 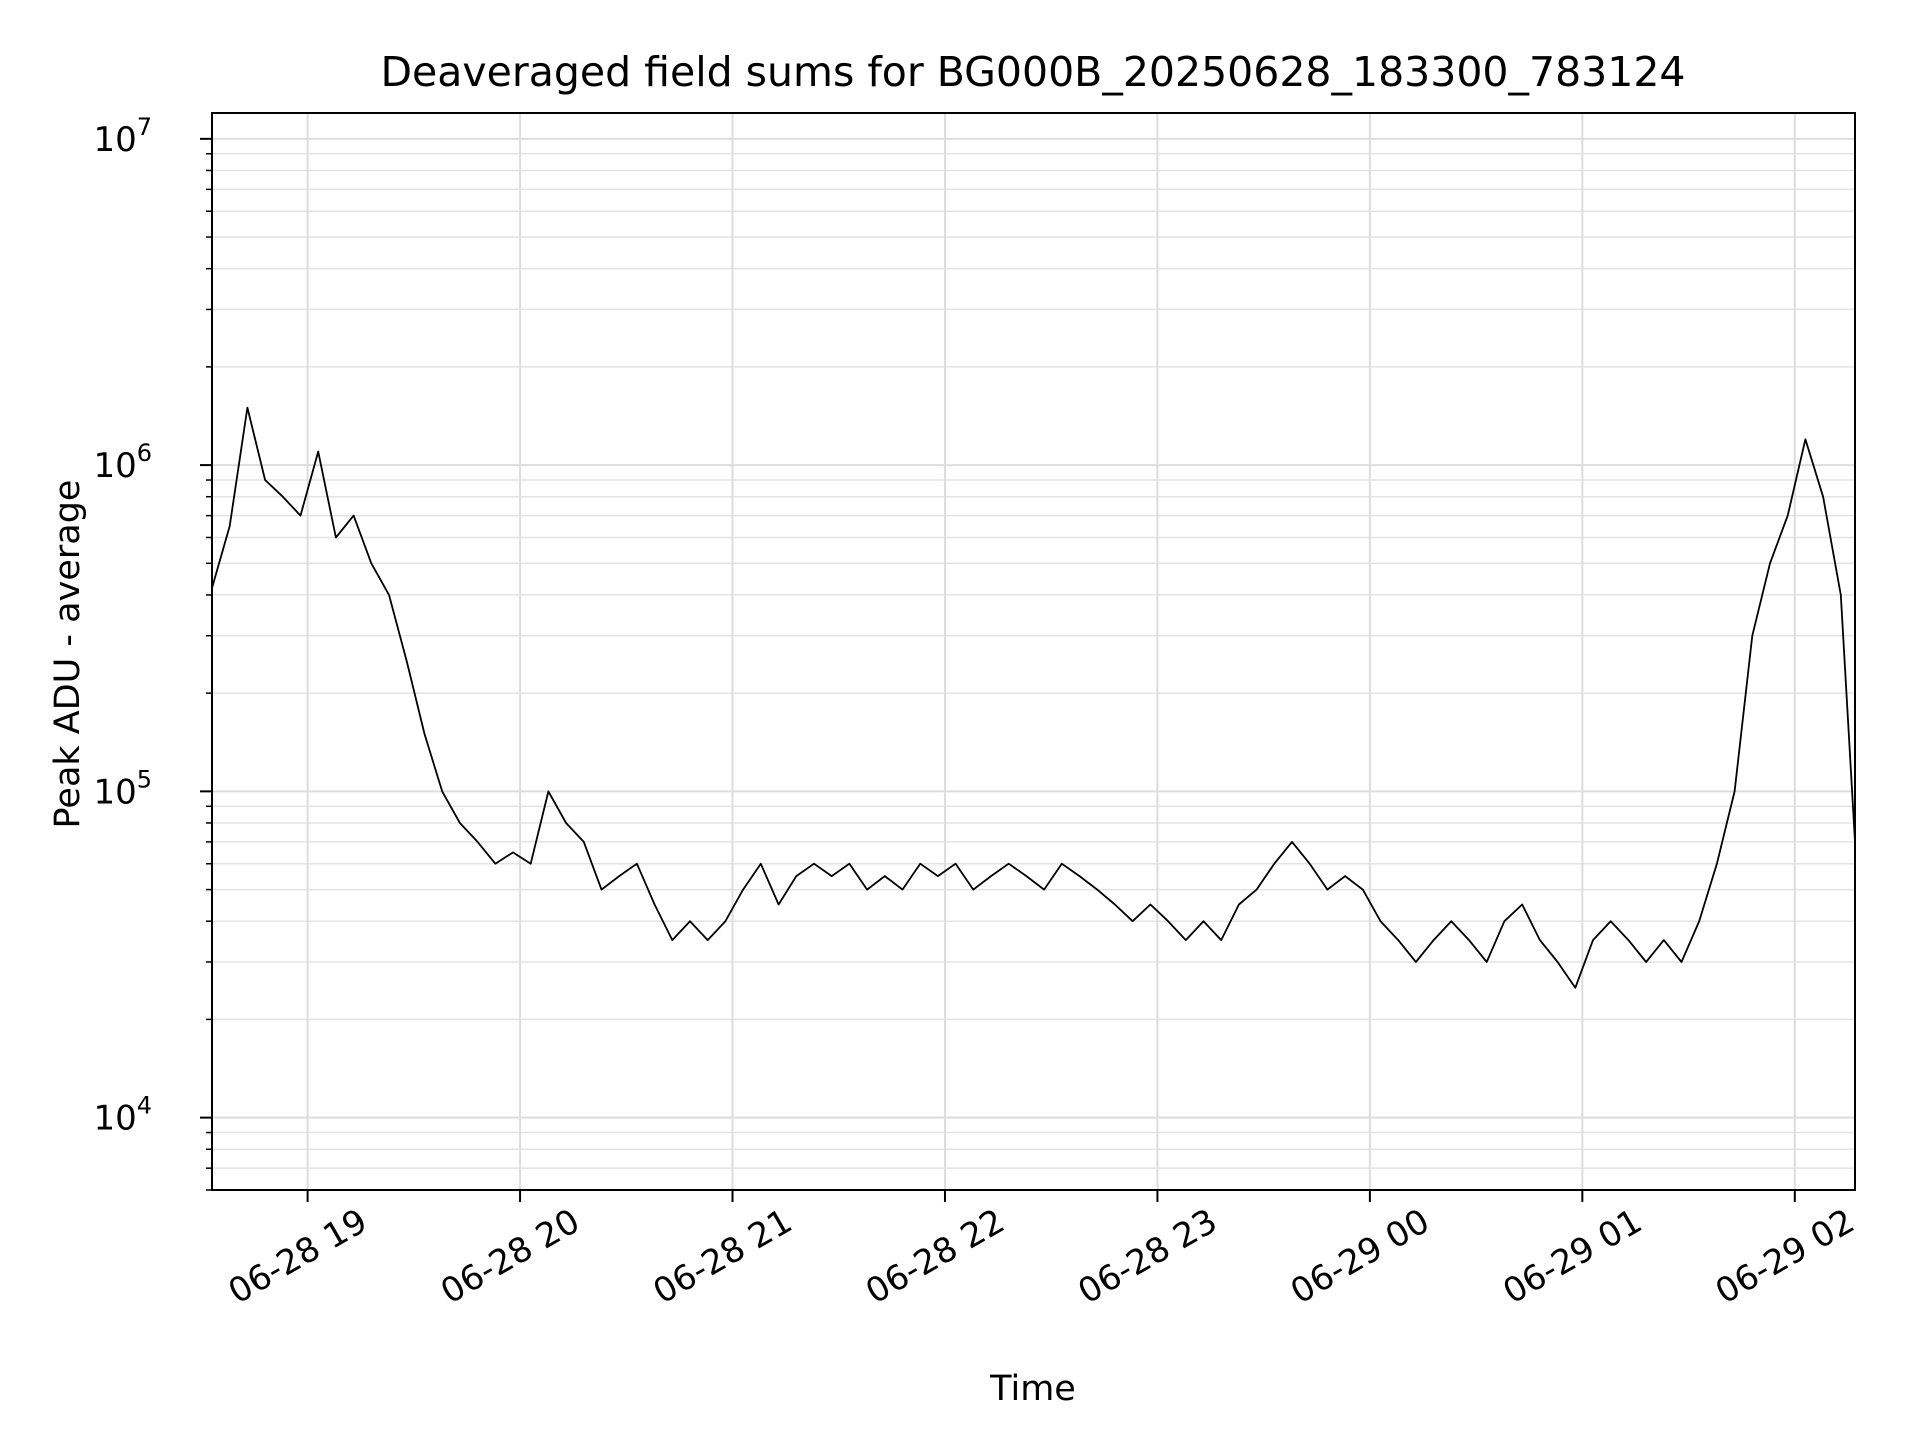 I want to click on y-axis: 10⁴ 10⁵ 10⁶ 10⁷, so click(x=152, y=652).